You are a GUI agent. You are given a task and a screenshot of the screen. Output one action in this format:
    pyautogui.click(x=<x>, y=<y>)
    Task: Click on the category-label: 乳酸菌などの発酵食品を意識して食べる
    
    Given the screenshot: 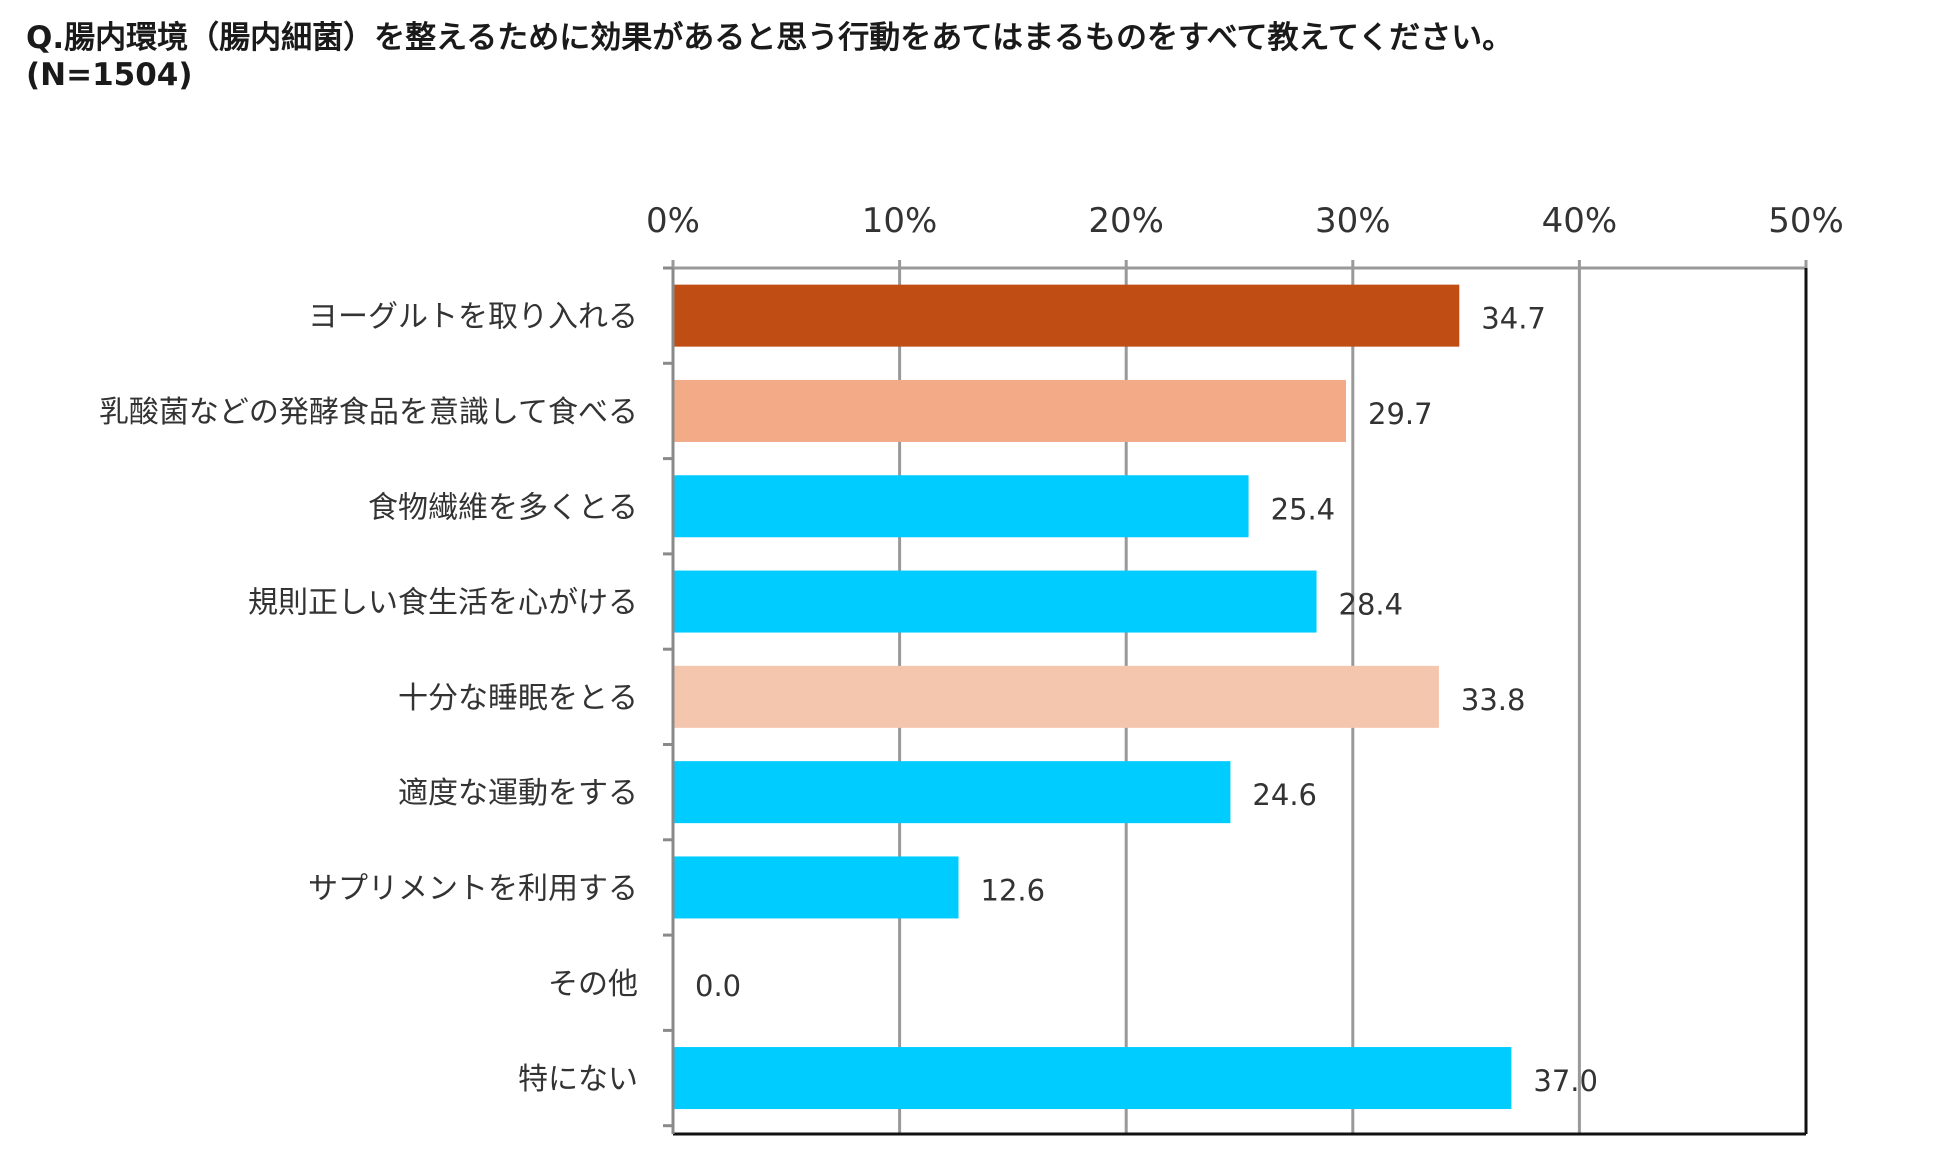 What is the action you would take?
    pyautogui.click(x=368, y=412)
    